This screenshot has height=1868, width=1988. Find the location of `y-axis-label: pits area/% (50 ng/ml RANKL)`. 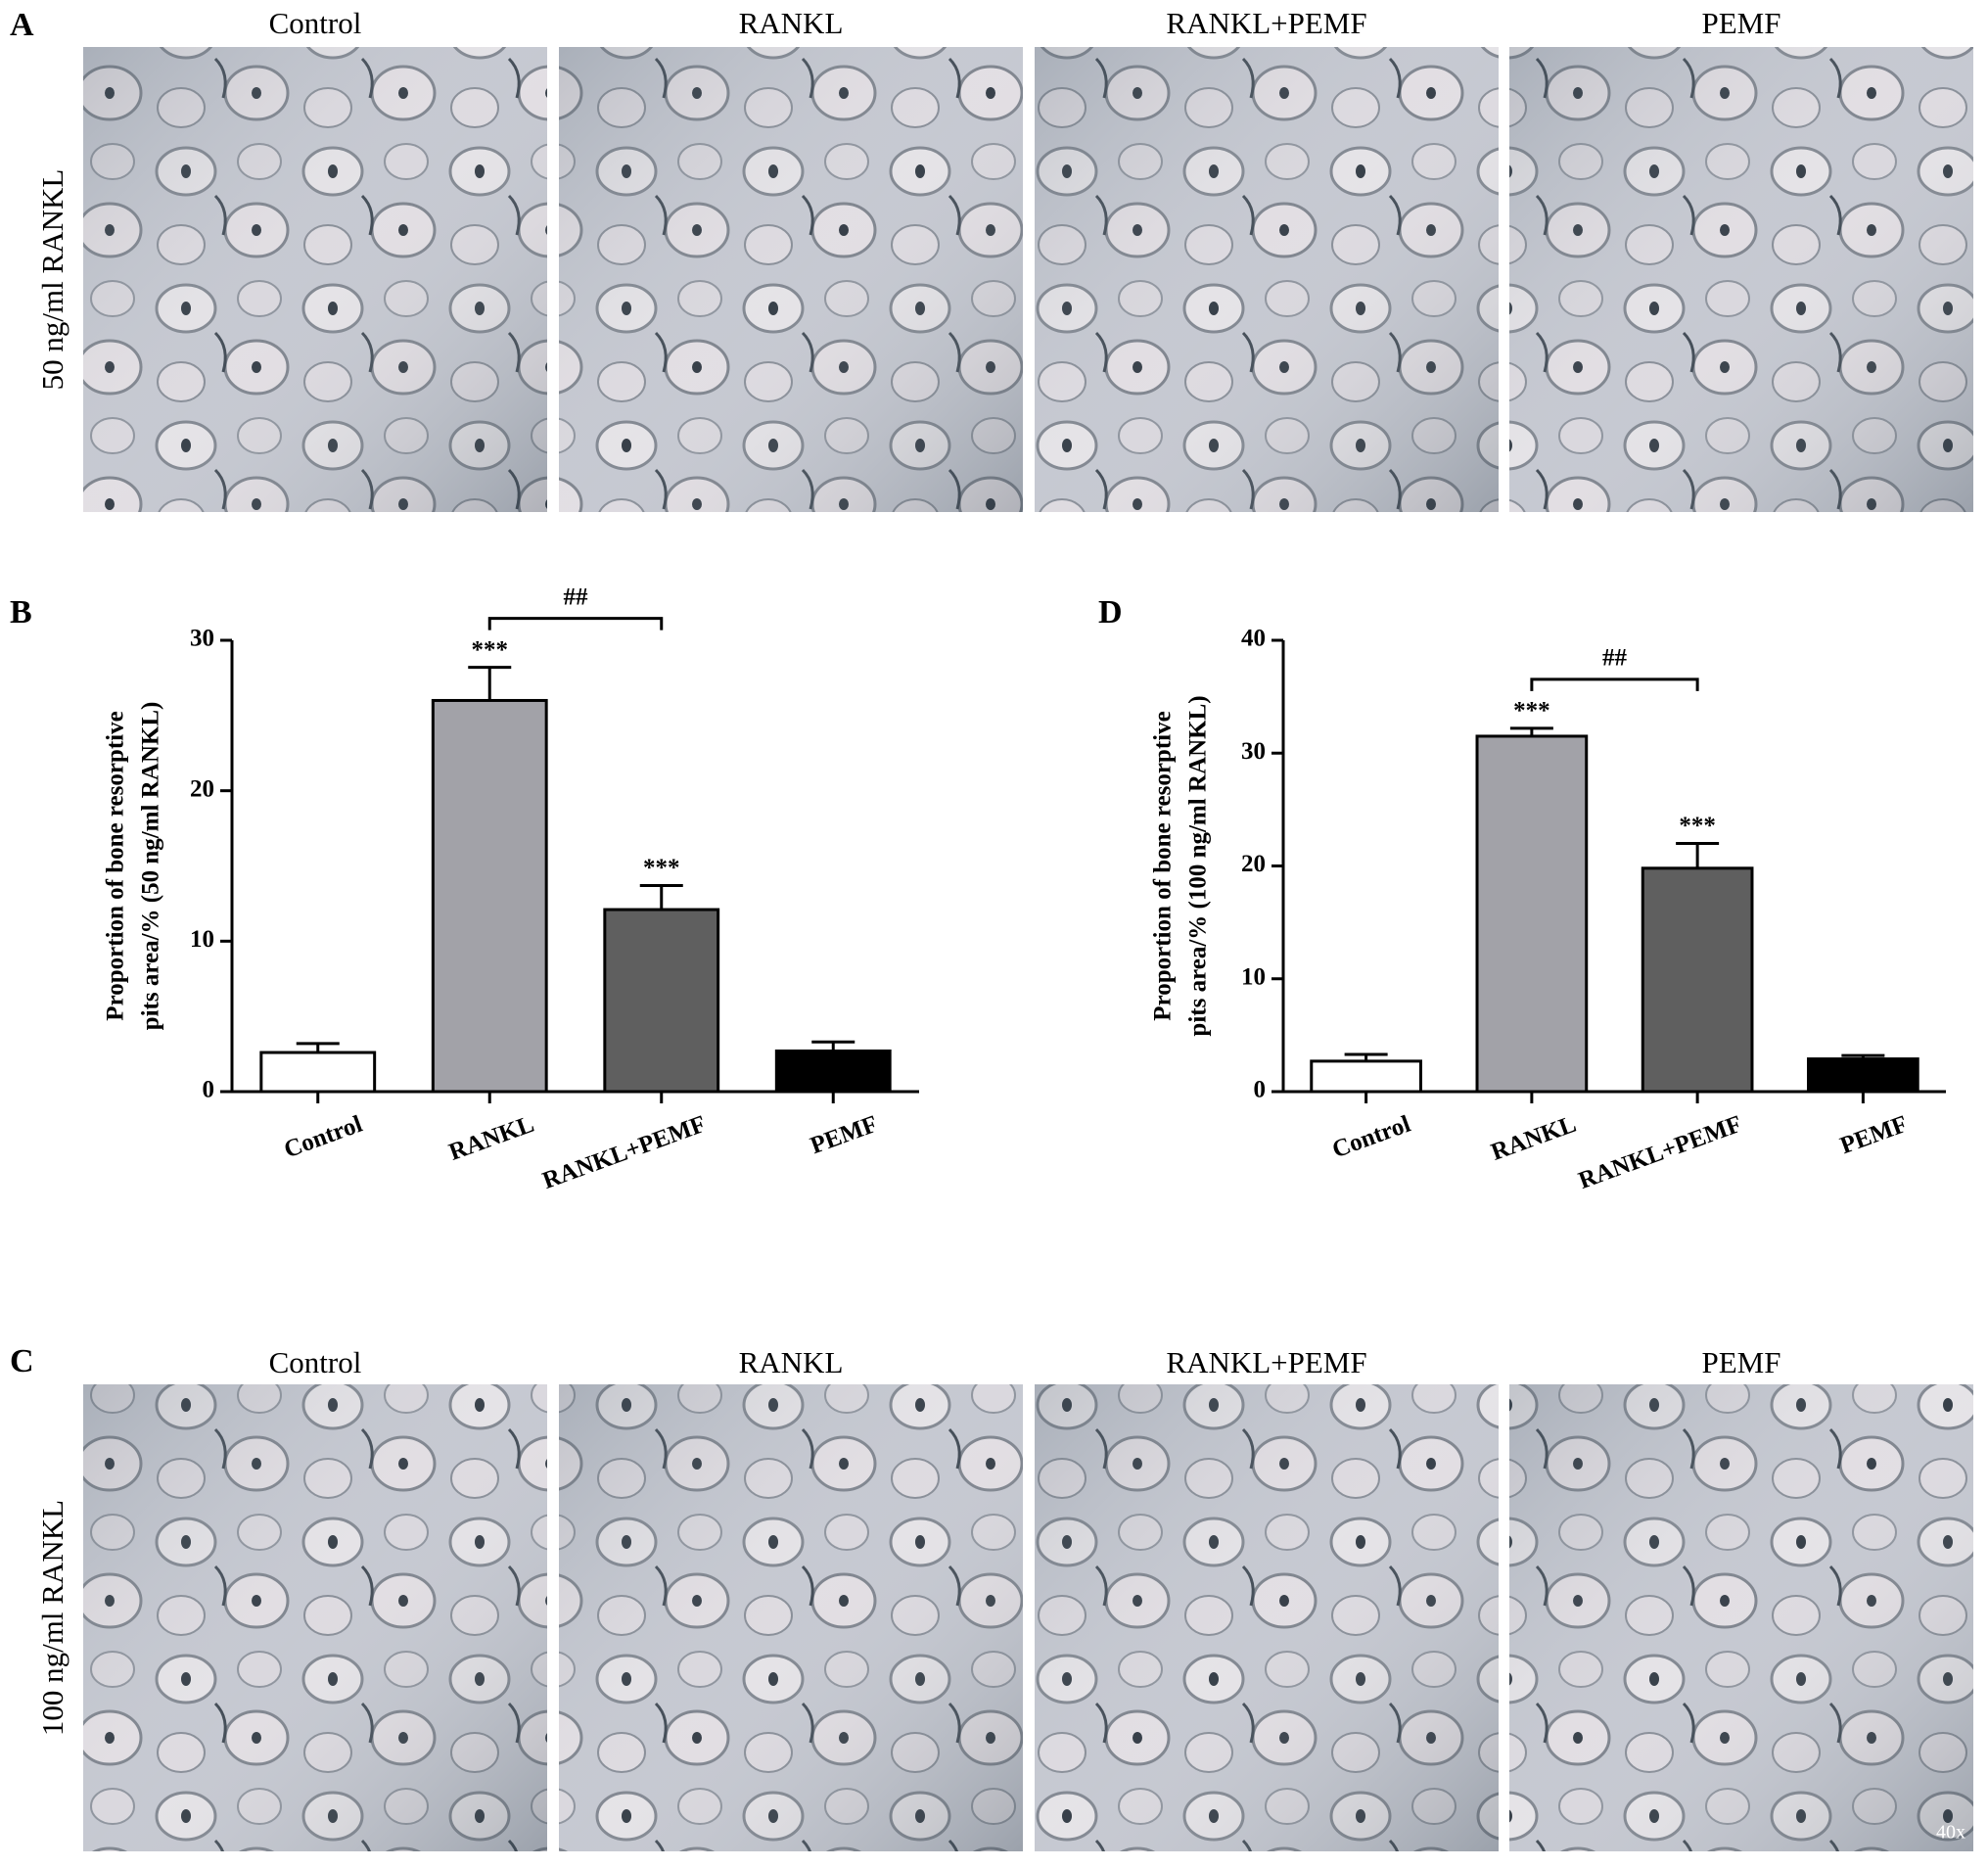

y-axis-label: pits area/% (50 ng/ml RANKL) is located at coordinates (151, 866).